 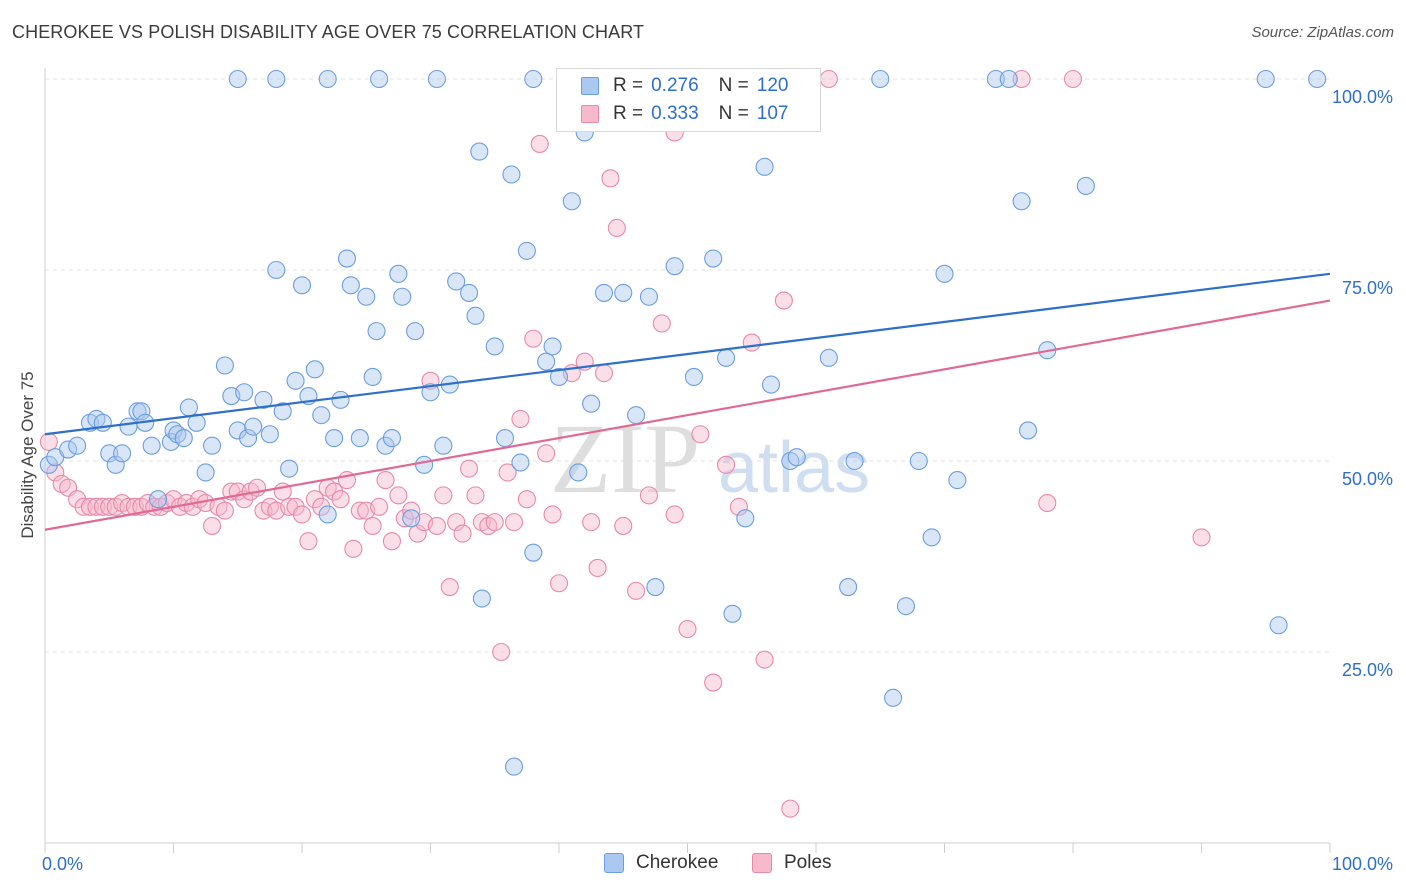 I want to click on y-tick-label: 100.0%, so click(x=1362, y=97).